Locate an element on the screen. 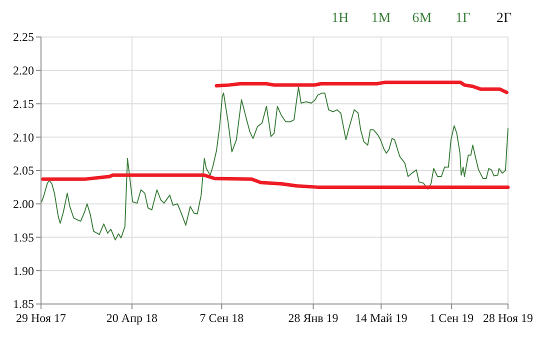 Image resolution: width=538 pixels, height=339 pixels. y-tick-label: 2.05 is located at coordinates (23, 171).